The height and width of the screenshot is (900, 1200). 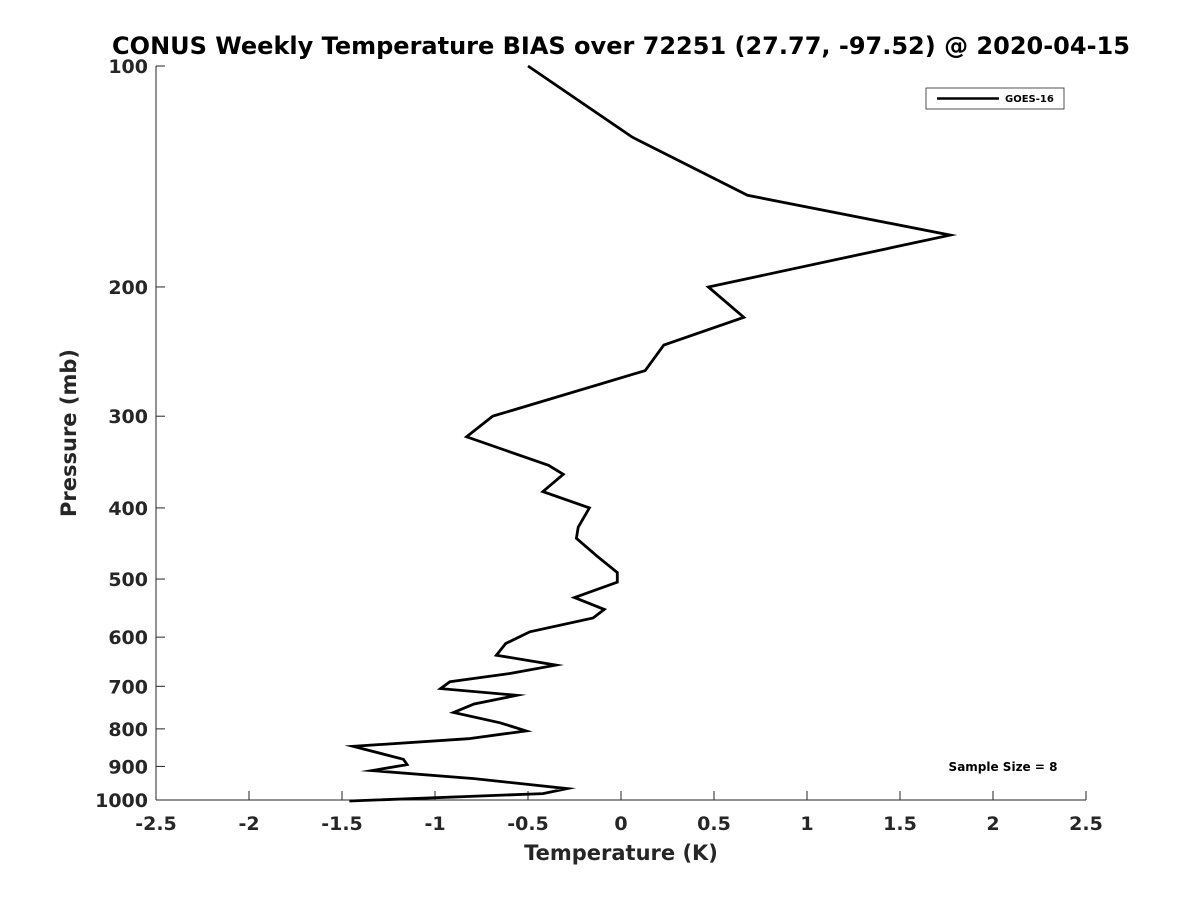 What do you see at coordinates (1086, 824) in the screenshot?
I see `x-tick-label: 2.5` at bounding box center [1086, 824].